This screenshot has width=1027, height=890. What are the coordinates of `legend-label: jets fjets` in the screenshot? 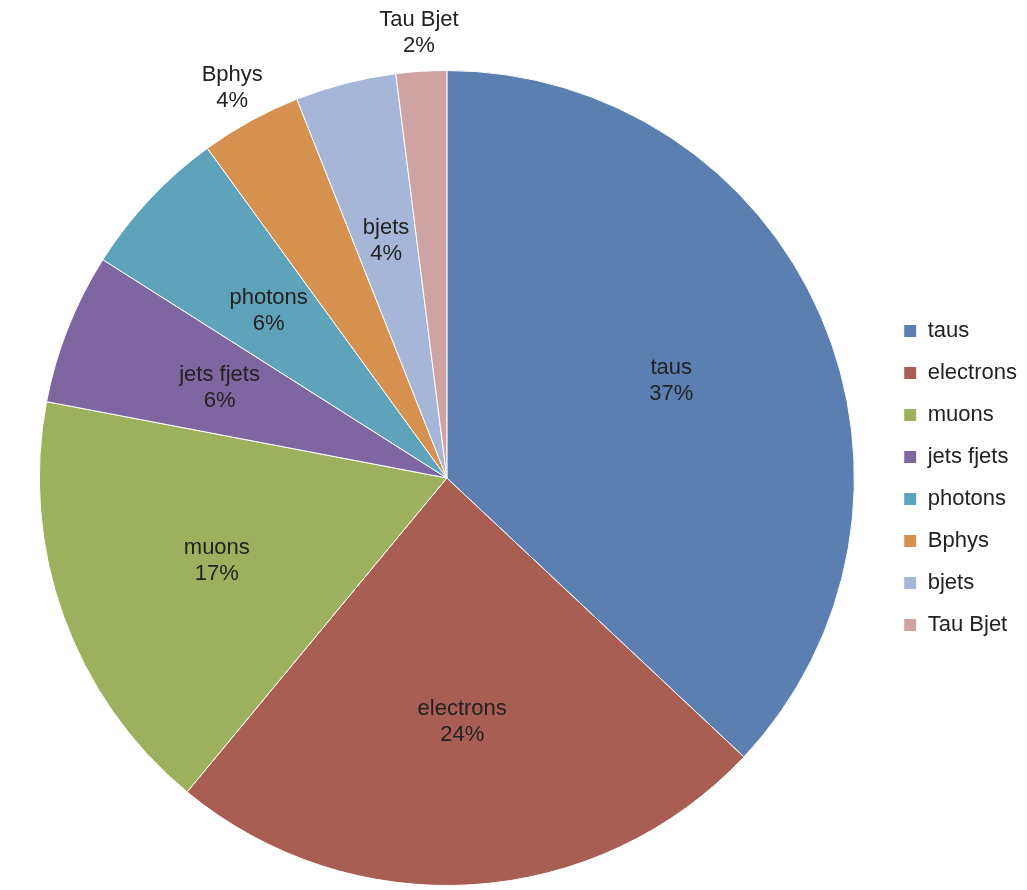 It's located at (967, 456).